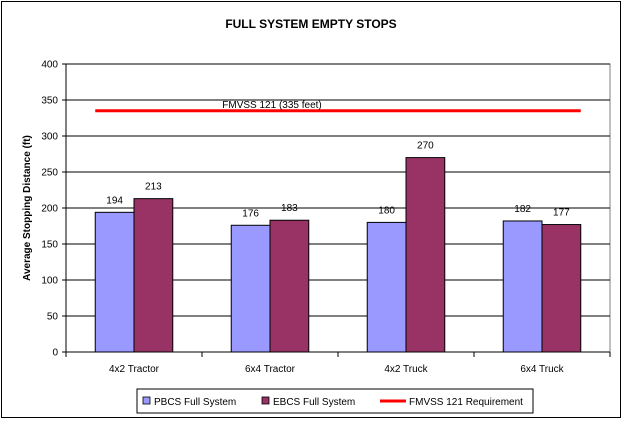  I want to click on x-tick-label: 6x4 Truck, so click(542, 369).